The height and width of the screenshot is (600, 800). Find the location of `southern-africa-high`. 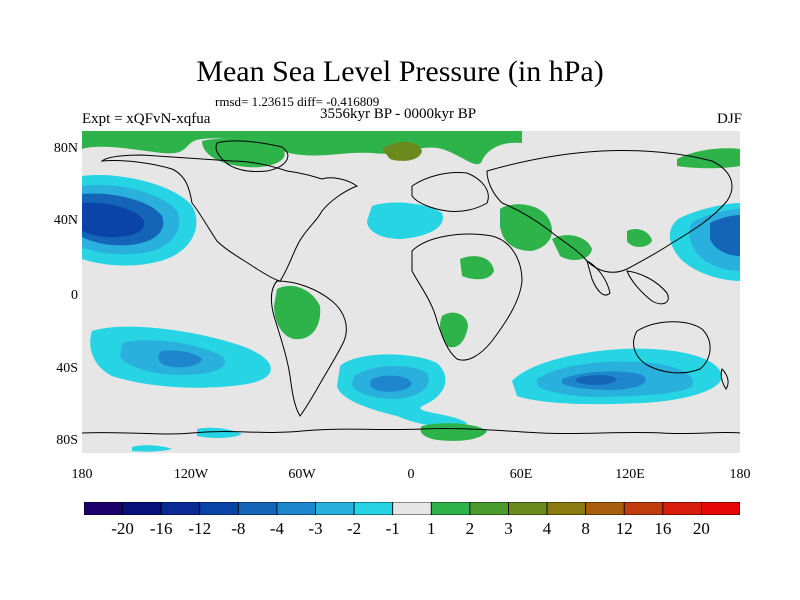

southern-africa-high is located at coordinates (453, 330).